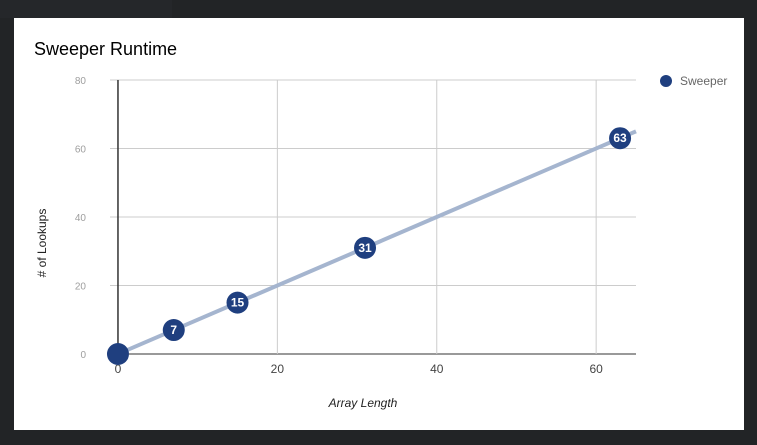 The width and height of the screenshot is (757, 445). What do you see at coordinates (596, 369) in the screenshot?
I see `x-tick-label: 60` at bounding box center [596, 369].